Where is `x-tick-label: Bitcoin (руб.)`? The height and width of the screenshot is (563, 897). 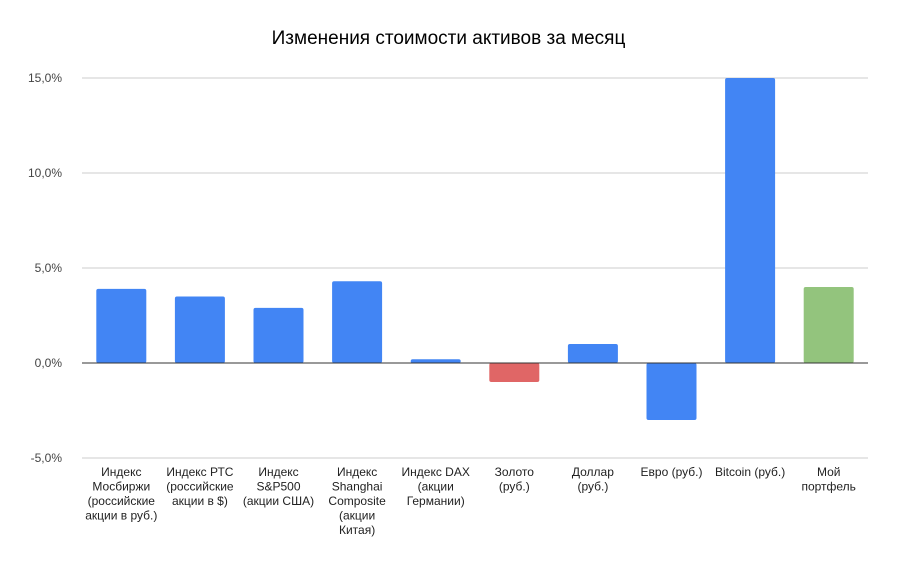
x-tick-label: Bitcoin (руб.) is located at coordinates (750, 472).